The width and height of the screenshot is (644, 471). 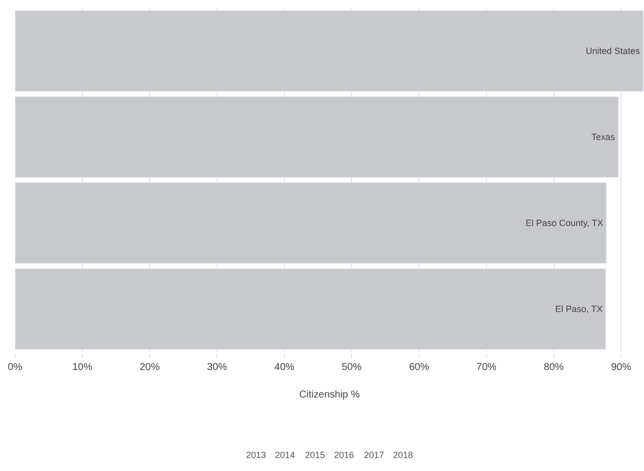 What do you see at coordinates (15, 367) in the screenshot?
I see `x-tick-label: 0%` at bounding box center [15, 367].